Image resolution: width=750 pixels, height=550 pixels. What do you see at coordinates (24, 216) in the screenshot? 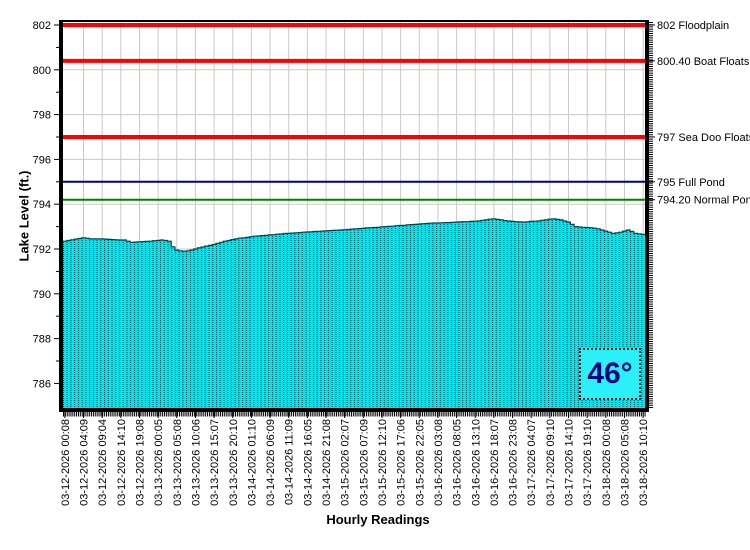
I see `y-axis-title: Lake Level (ft.)` at bounding box center [24, 216].